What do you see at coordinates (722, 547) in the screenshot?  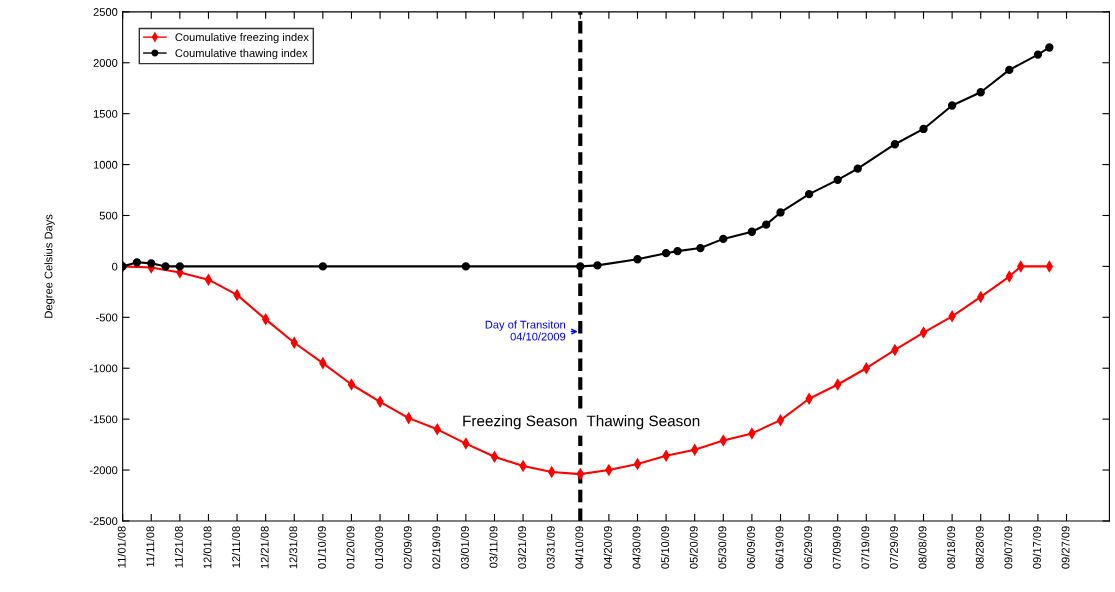 I see `x-tick-label: 05/30/09` at bounding box center [722, 547].